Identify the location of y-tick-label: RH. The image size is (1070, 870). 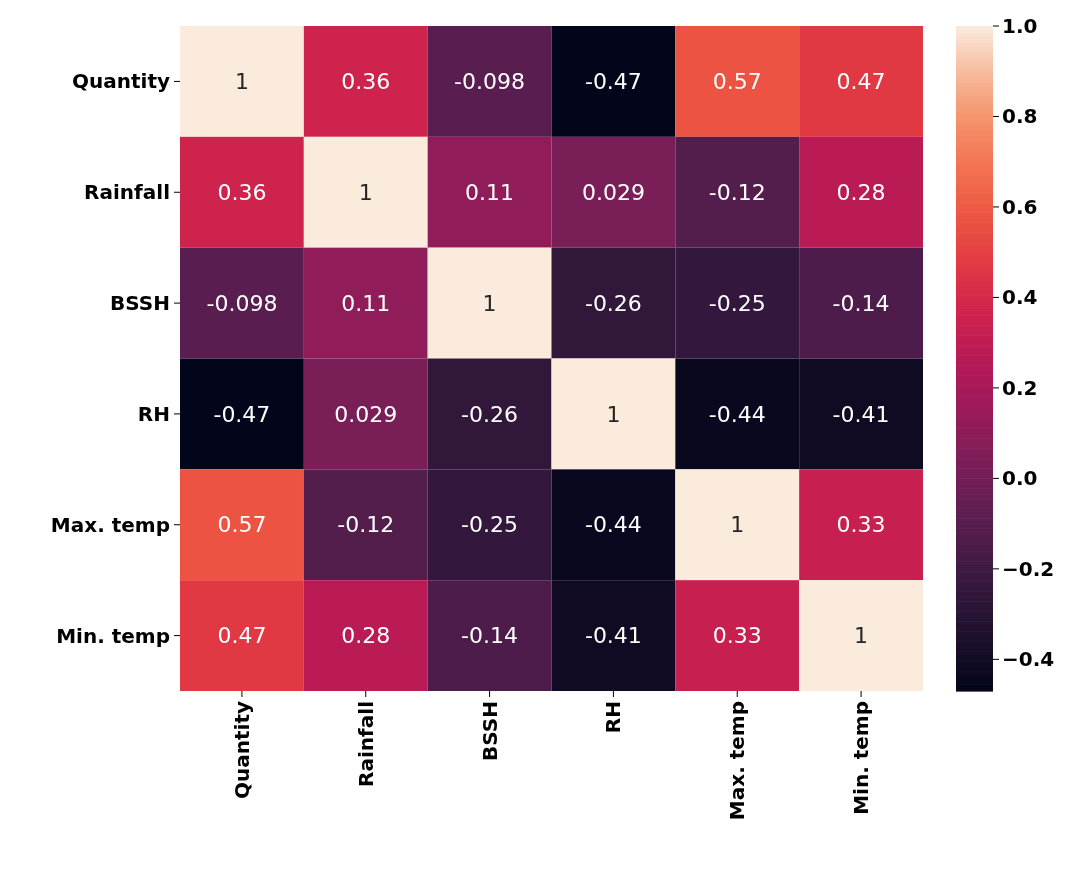
(153, 413).